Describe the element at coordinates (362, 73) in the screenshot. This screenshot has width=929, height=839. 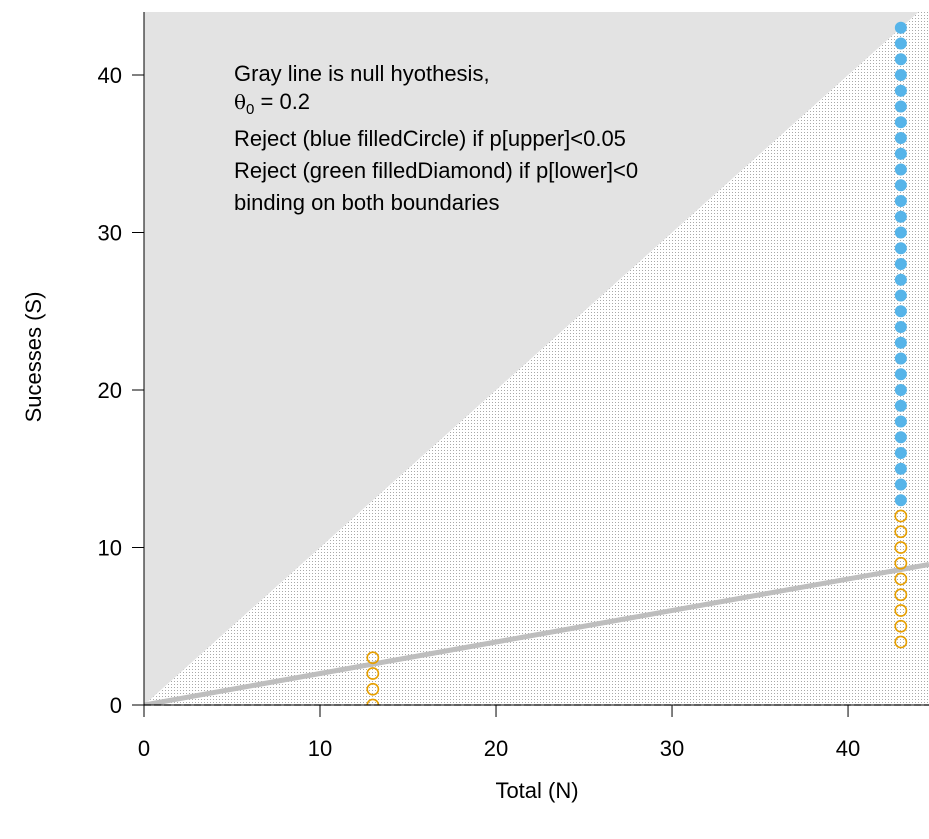
I see `annotation-line-1: Gray line is null hyothesis,` at that location.